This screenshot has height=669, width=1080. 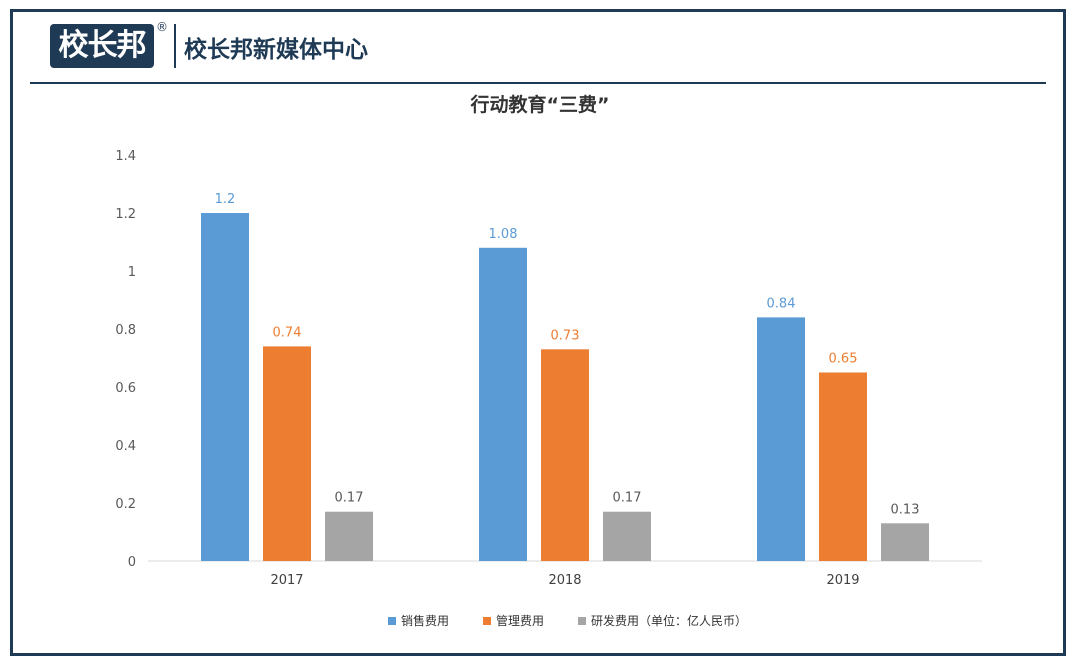 I want to click on x-tick-label: 2019, so click(x=842, y=580).